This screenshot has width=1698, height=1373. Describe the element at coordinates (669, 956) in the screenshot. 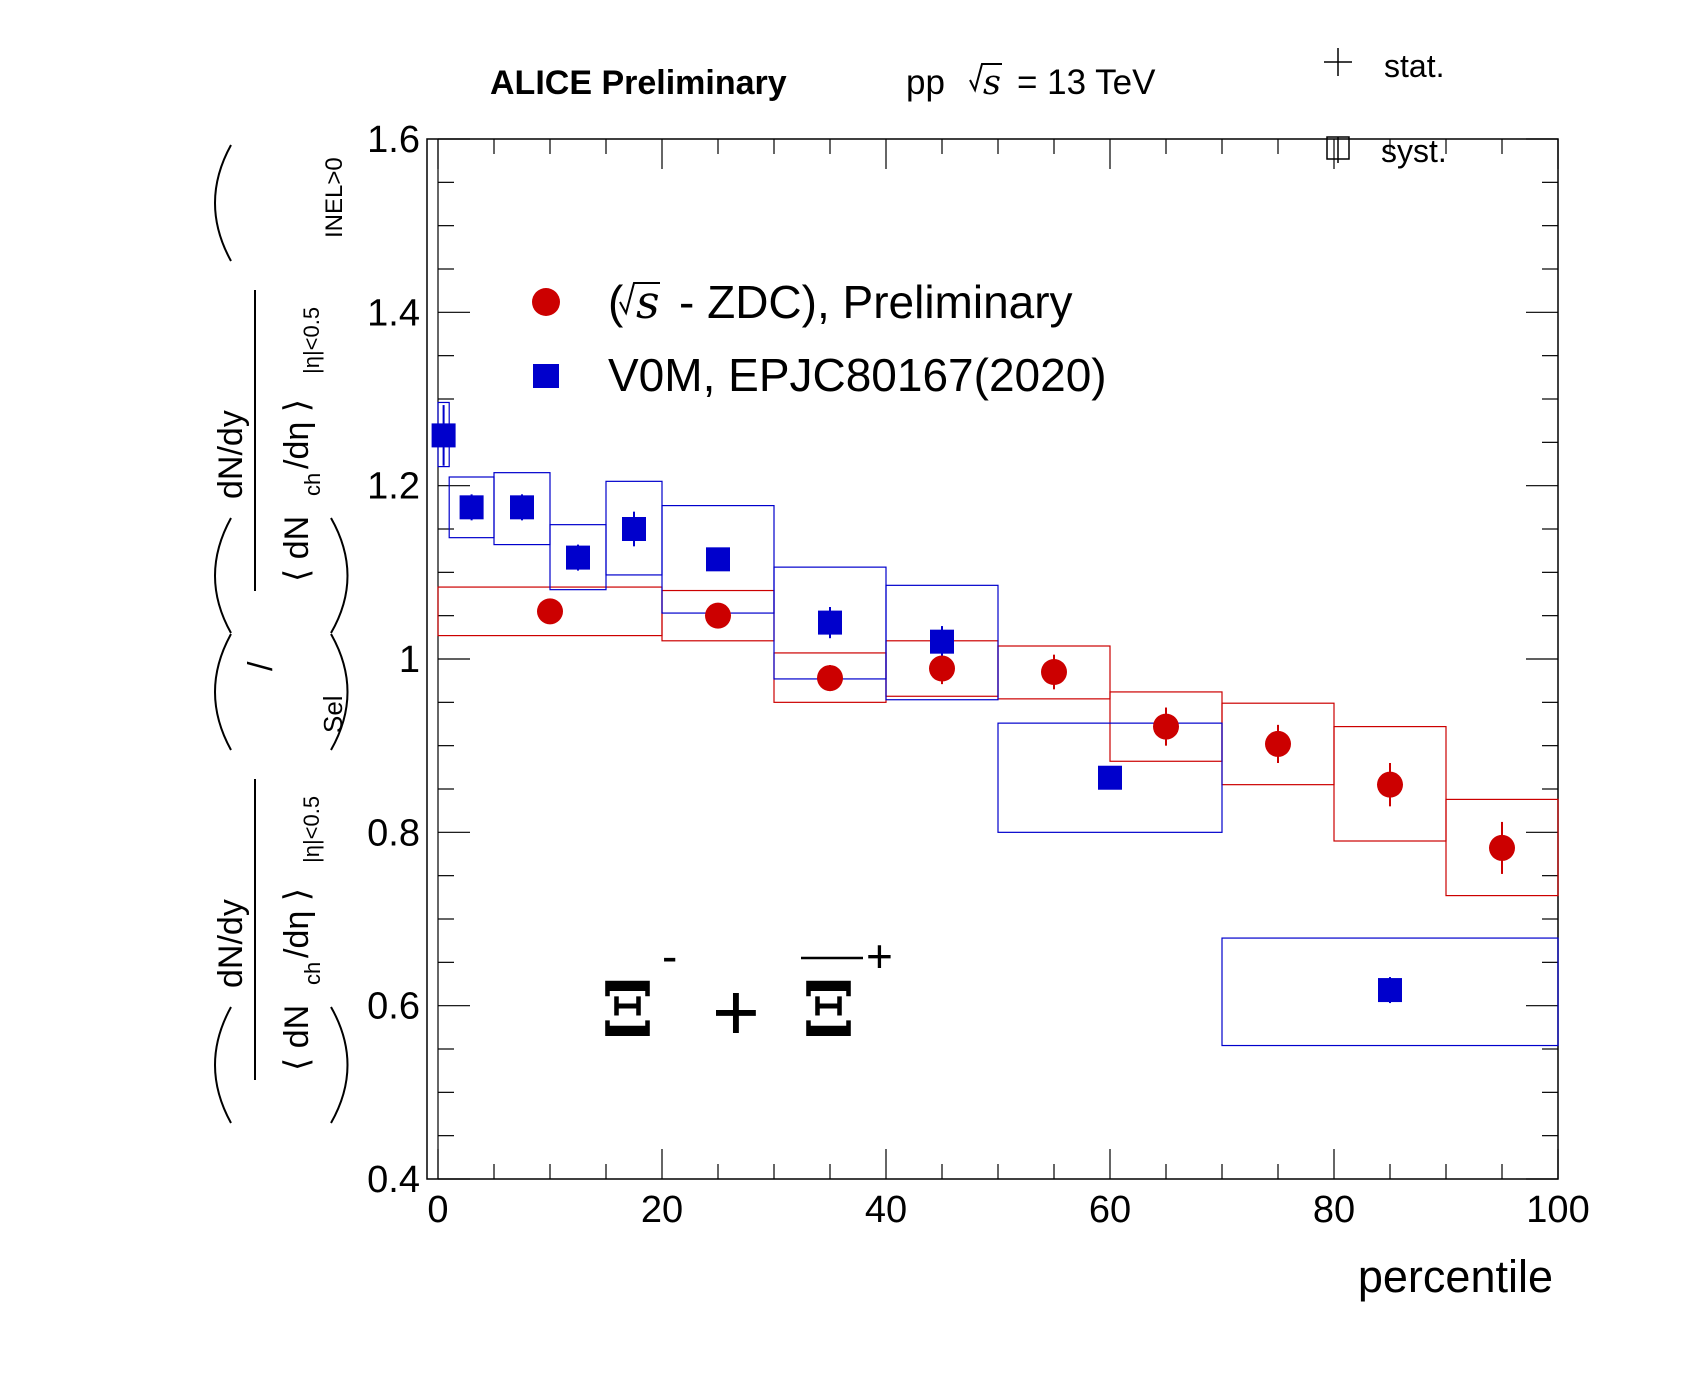

I see `particle-minus: -` at that location.